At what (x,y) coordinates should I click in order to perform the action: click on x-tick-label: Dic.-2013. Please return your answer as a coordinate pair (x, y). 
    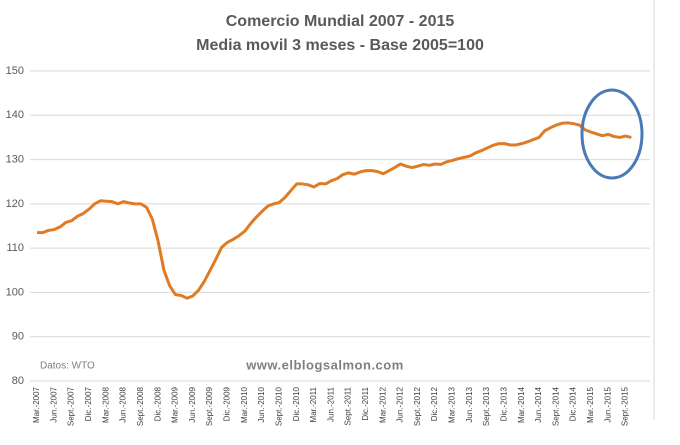
    Looking at the image, I should click on (503, 403).